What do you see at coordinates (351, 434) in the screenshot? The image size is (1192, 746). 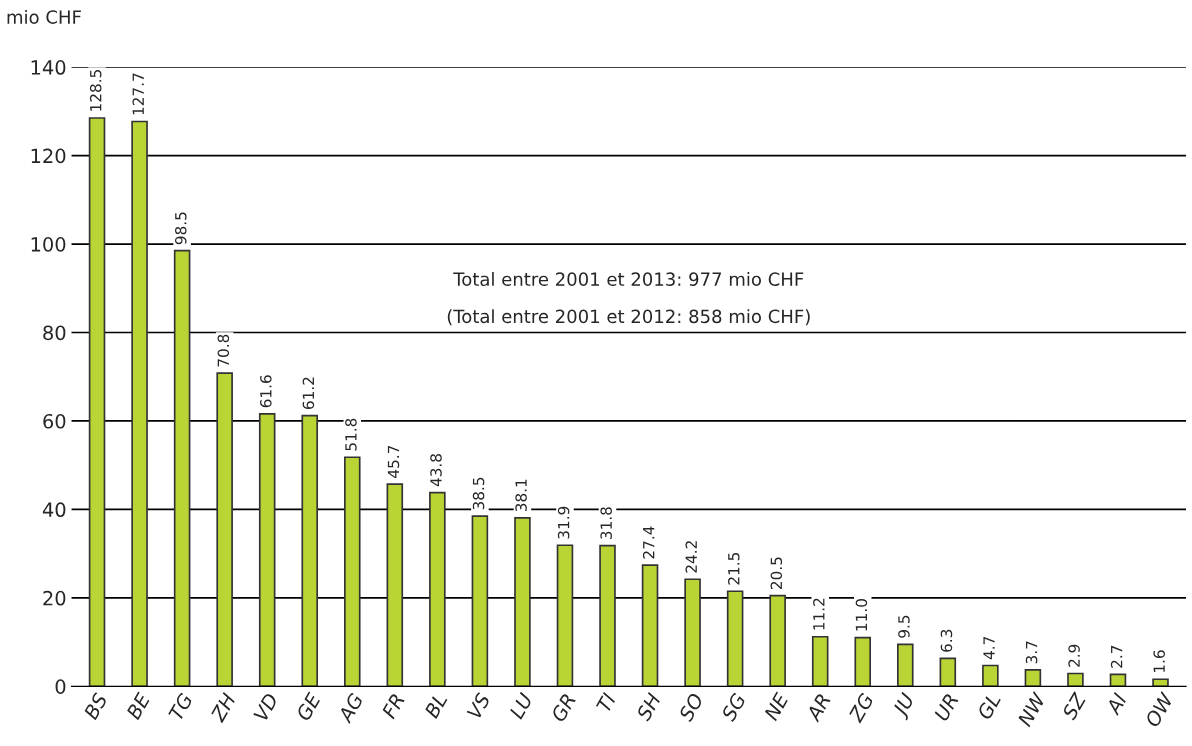 I see `data-label: 51.8` at bounding box center [351, 434].